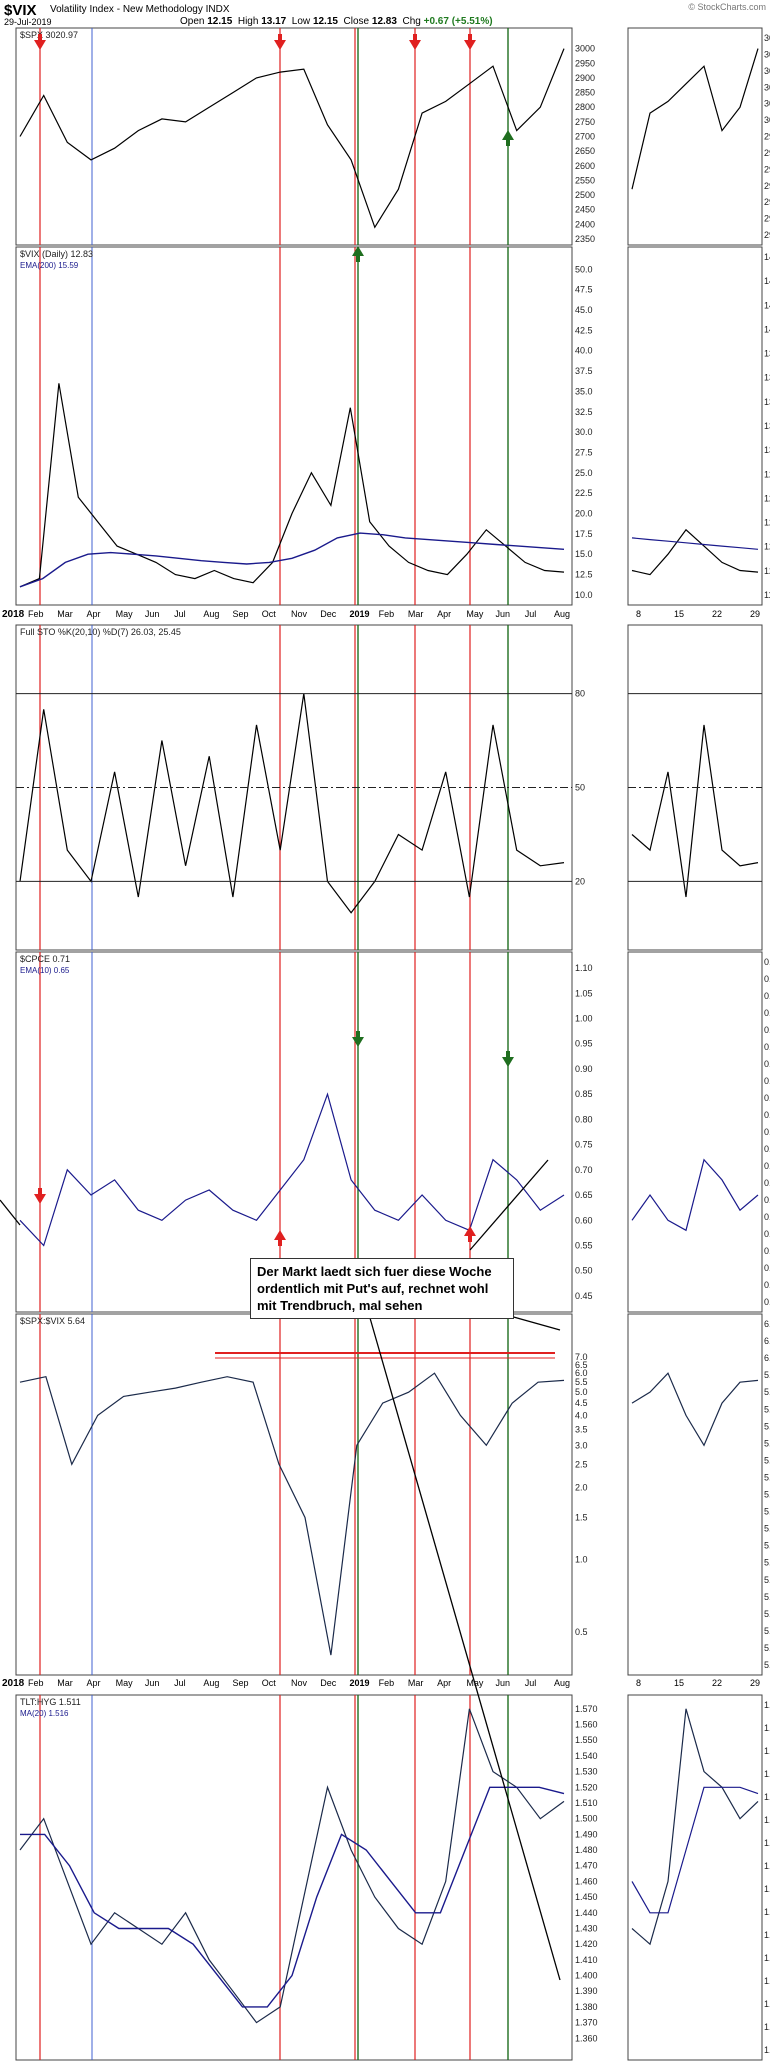  What do you see at coordinates (586, 1881) in the screenshot?
I see `y-tick-label: 1.460` at bounding box center [586, 1881].